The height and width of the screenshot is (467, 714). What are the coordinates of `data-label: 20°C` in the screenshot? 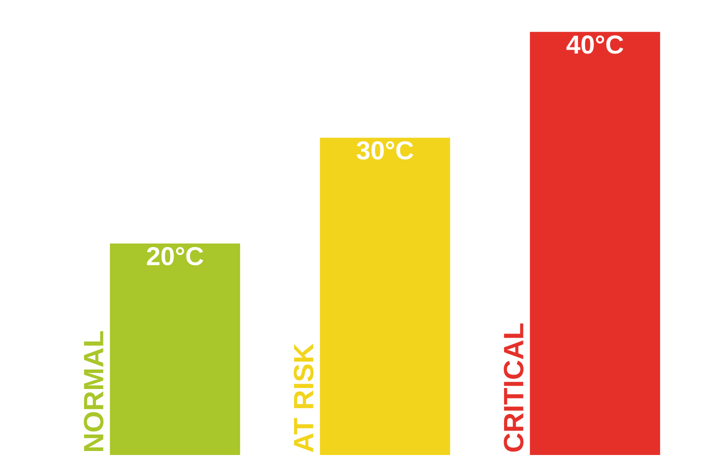 It's located at (175, 256).